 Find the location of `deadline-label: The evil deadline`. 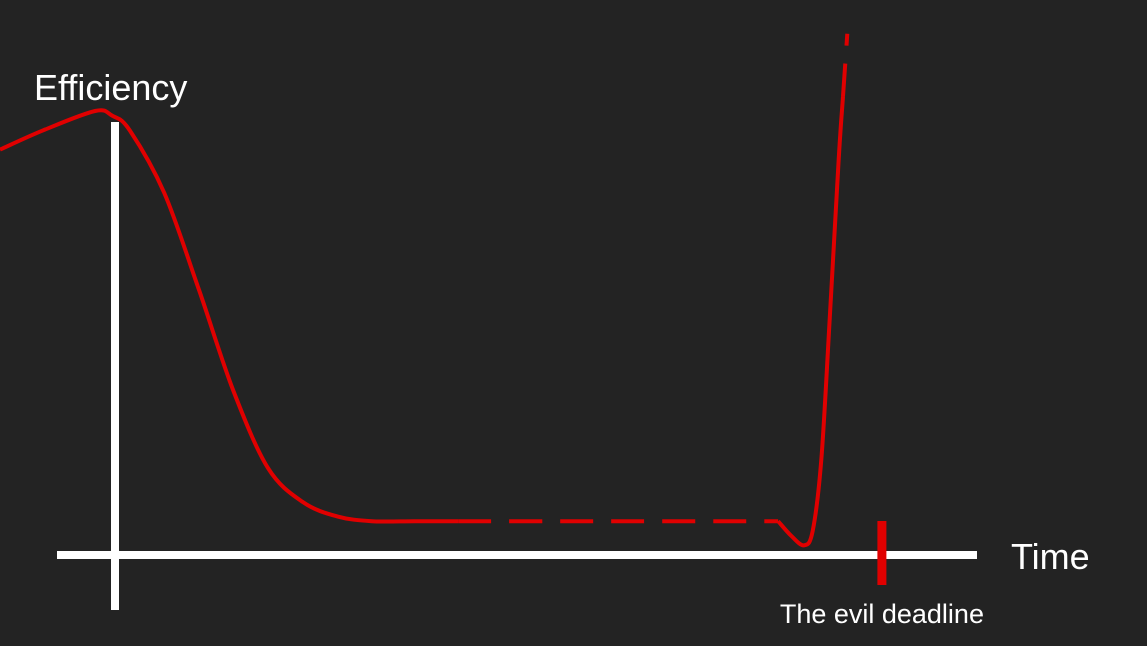

deadline-label: The evil deadline is located at coordinates (882, 614).